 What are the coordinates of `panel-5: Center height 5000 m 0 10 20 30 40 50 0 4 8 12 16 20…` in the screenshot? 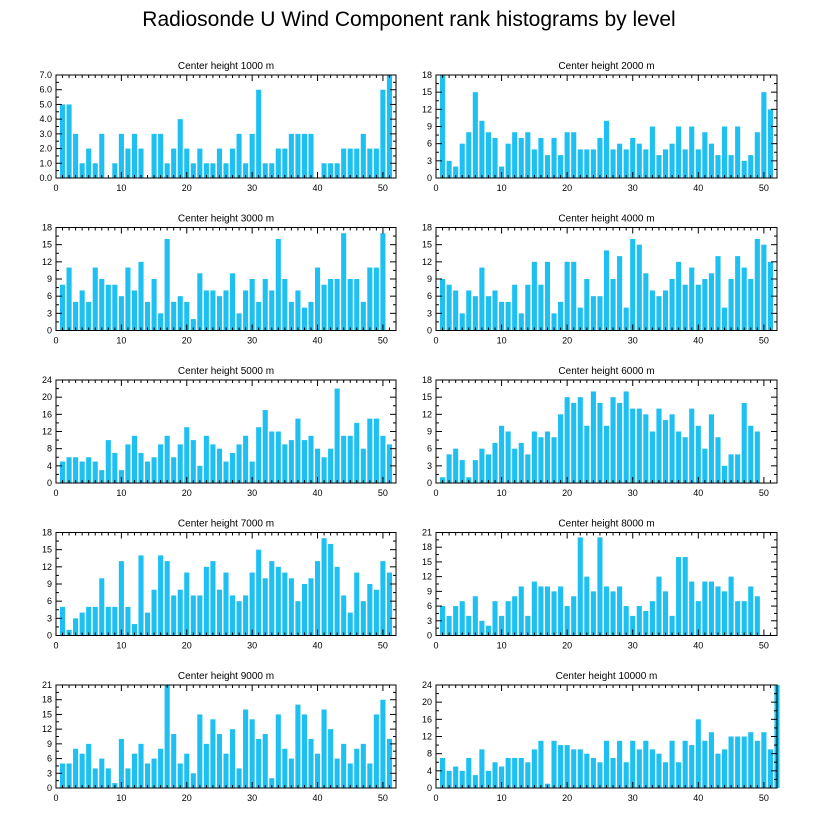 It's located at (219, 432).